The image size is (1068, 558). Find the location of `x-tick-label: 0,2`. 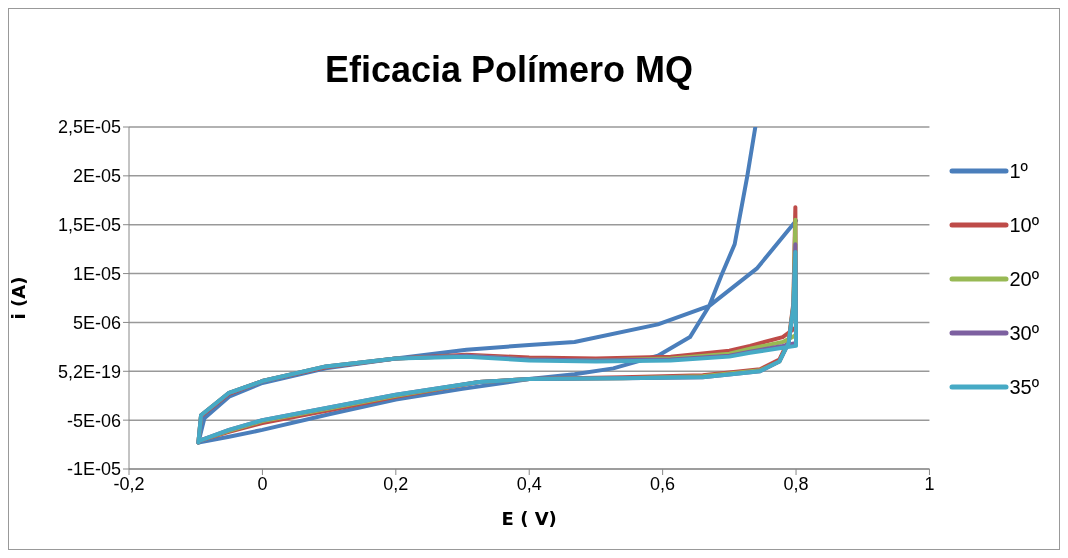

x-tick-label: 0,2 is located at coordinates (396, 483).